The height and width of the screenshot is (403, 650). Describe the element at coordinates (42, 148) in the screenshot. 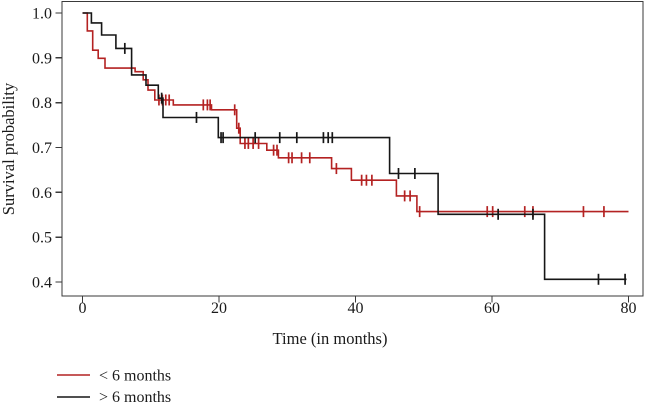

I see `y-tick-label: 0.7` at that location.